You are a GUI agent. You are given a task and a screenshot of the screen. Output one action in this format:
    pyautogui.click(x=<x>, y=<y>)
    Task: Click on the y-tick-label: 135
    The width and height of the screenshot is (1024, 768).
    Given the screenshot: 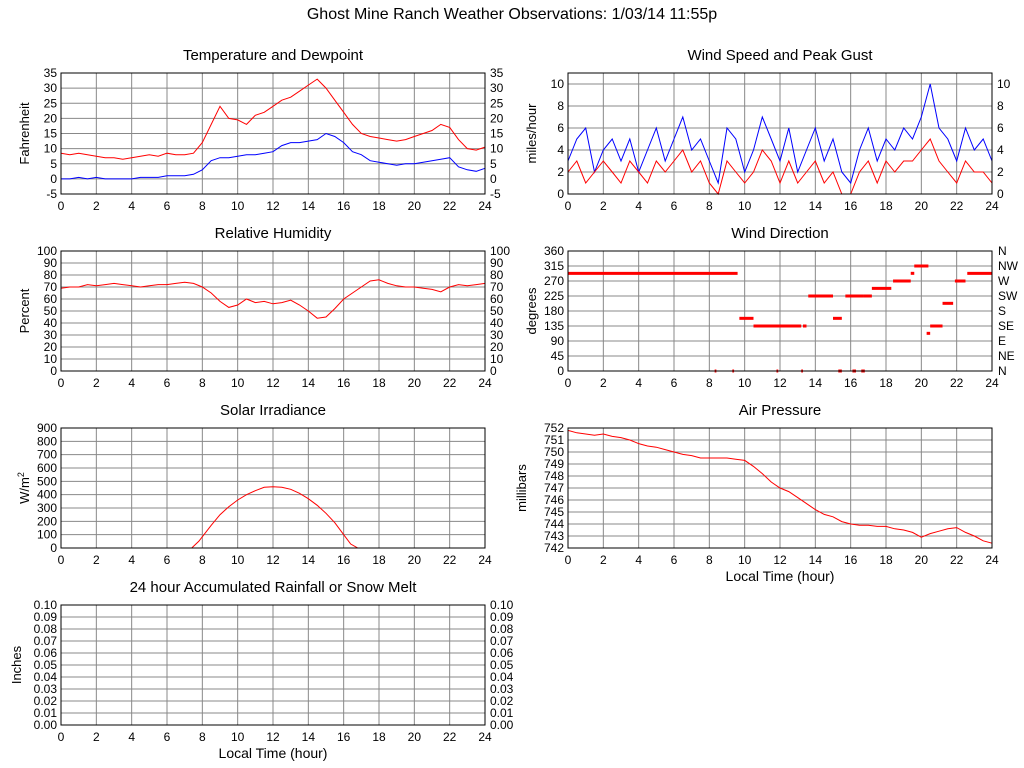 What is the action you would take?
    pyautogui.click(x=554, y=326)
    